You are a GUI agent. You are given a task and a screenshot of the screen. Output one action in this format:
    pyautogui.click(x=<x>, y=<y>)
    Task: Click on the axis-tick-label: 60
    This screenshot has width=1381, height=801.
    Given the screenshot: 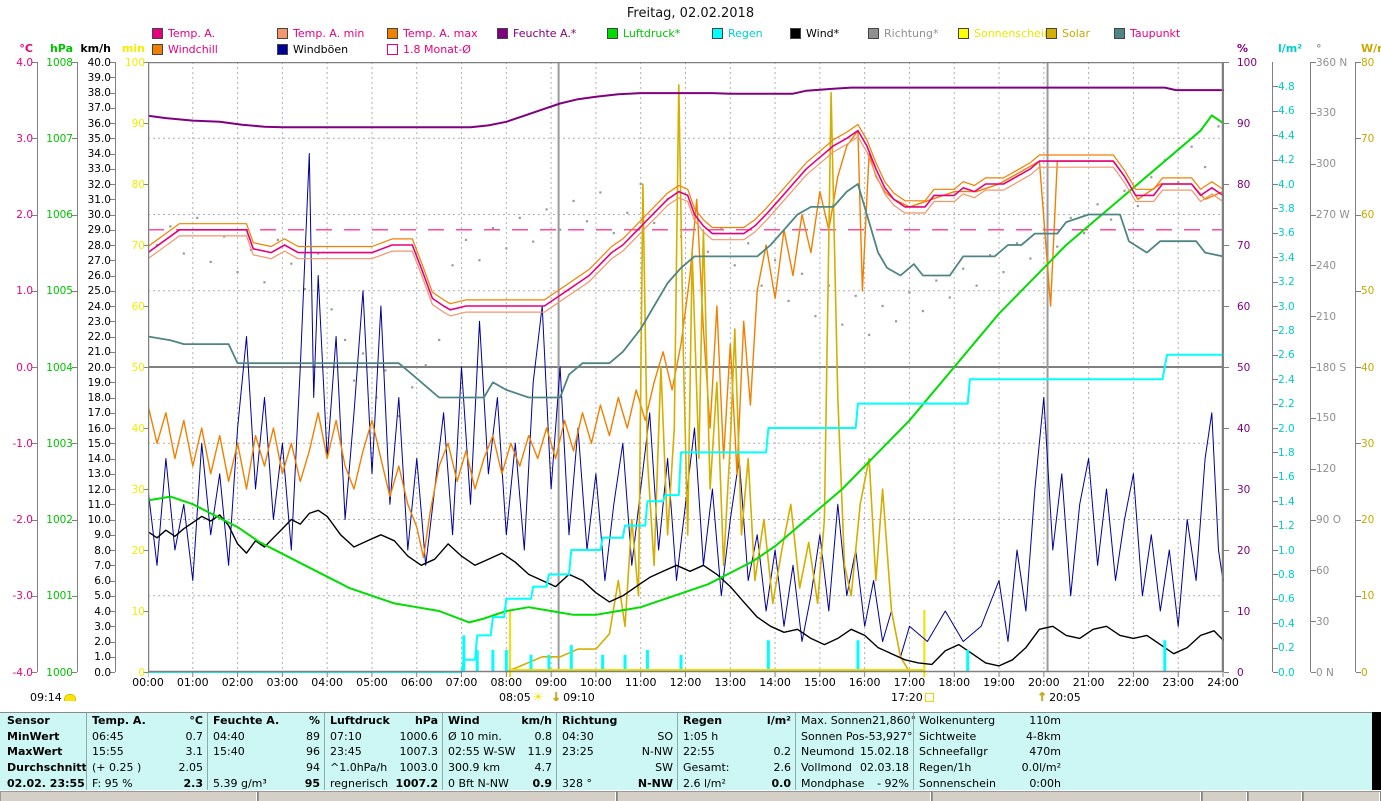 What is the action you would take?
    pyautogui.click(x=1323, y=570)
    